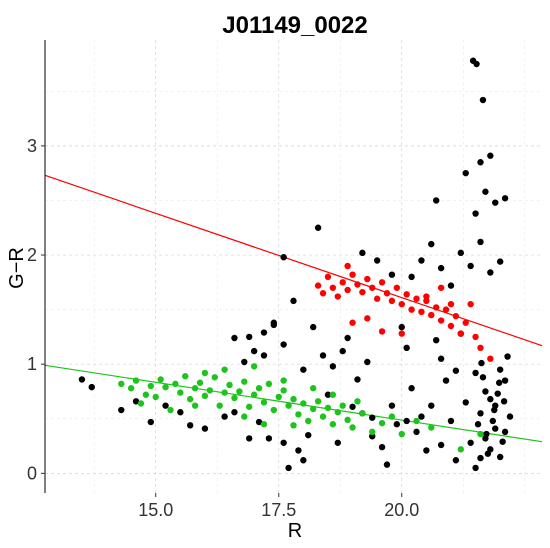 Image resolution: width=550 pixels, height=548 pixels. Describe the element at coordinates (278, 506) in the screenshot. I see `x-axis-ticks: 15.0 17.5 20.0` at that location.